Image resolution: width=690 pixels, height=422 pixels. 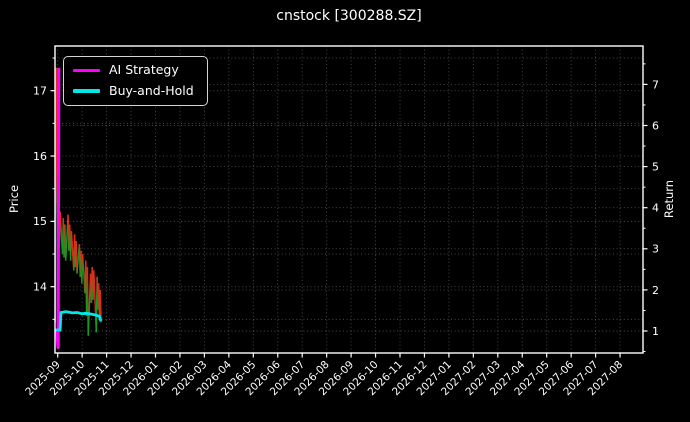 What do you see at coordinates (86, 70) in the screenshot?
I see `ai-strategy-line-swatch` at bounding box center [86, 70].